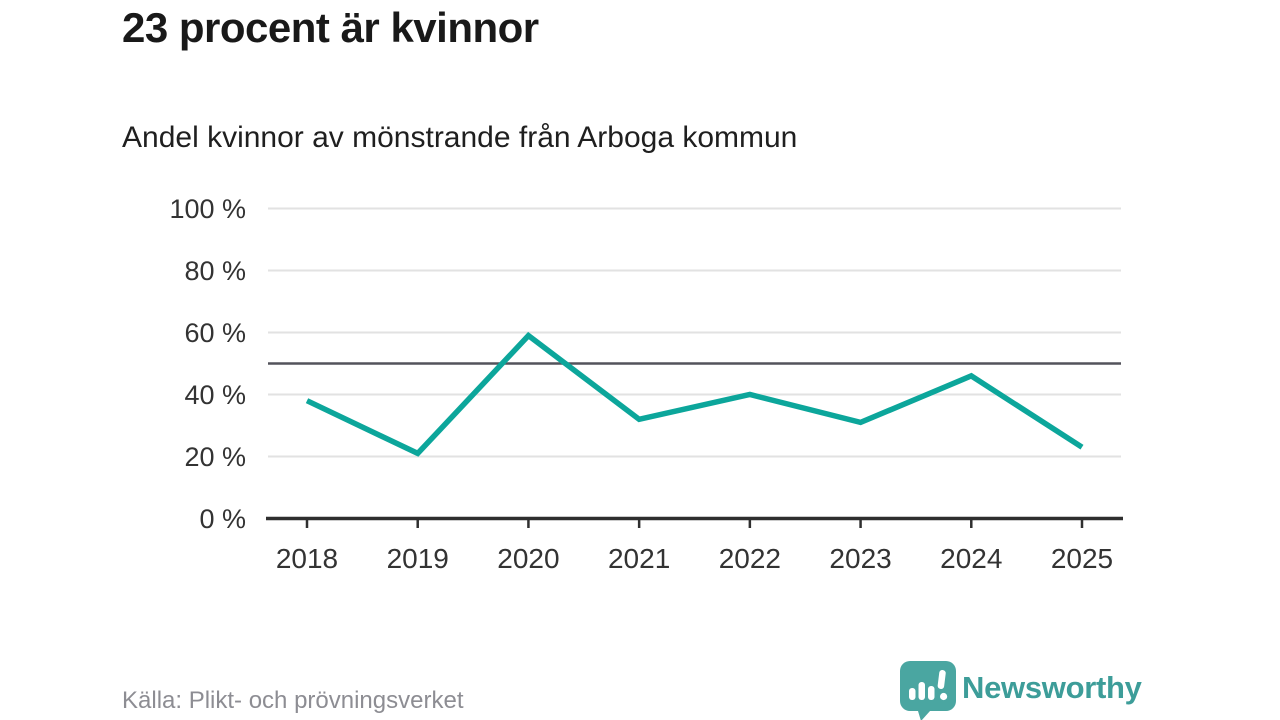 Image resolution: width=1280 pixels, height=720 pixels. I want to click on newsworthy-logo-icon, so click(928, 690).